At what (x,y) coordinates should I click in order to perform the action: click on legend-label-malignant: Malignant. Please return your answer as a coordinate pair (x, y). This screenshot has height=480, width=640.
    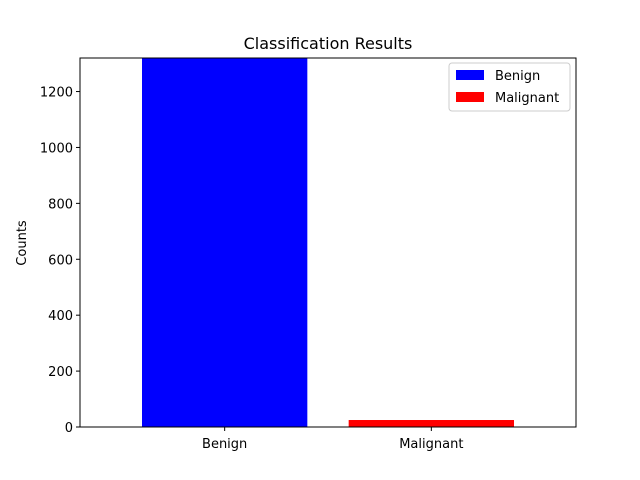
    Looking at the image, I should click on (527, 98).